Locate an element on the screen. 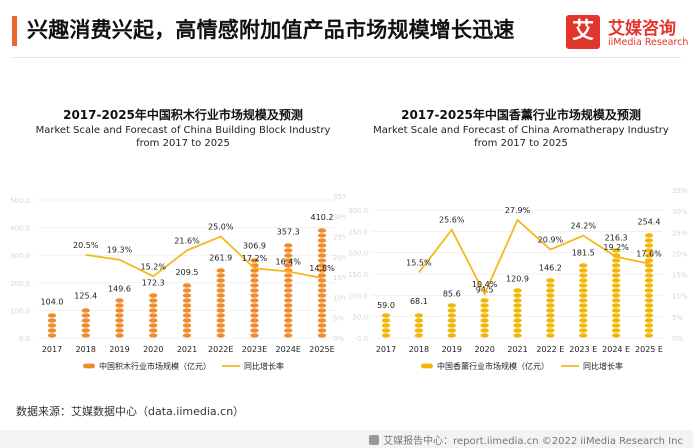 The width and height of the screenshot is (693, 448). legend-line-label: 同比增长率 is located at coordinates (264, 366).